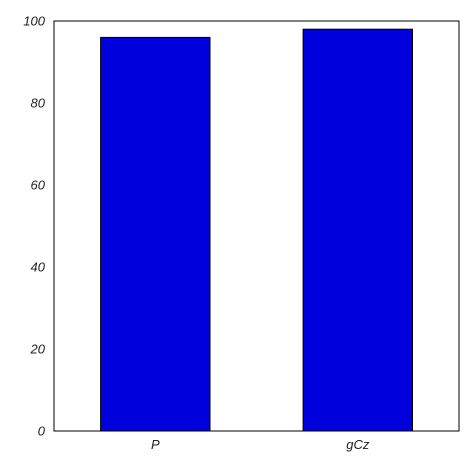 Image resolution: width=474 pixels, height=474 pixels. I want to click on x-tick-label-gcz: gCz, so click(358, 444).